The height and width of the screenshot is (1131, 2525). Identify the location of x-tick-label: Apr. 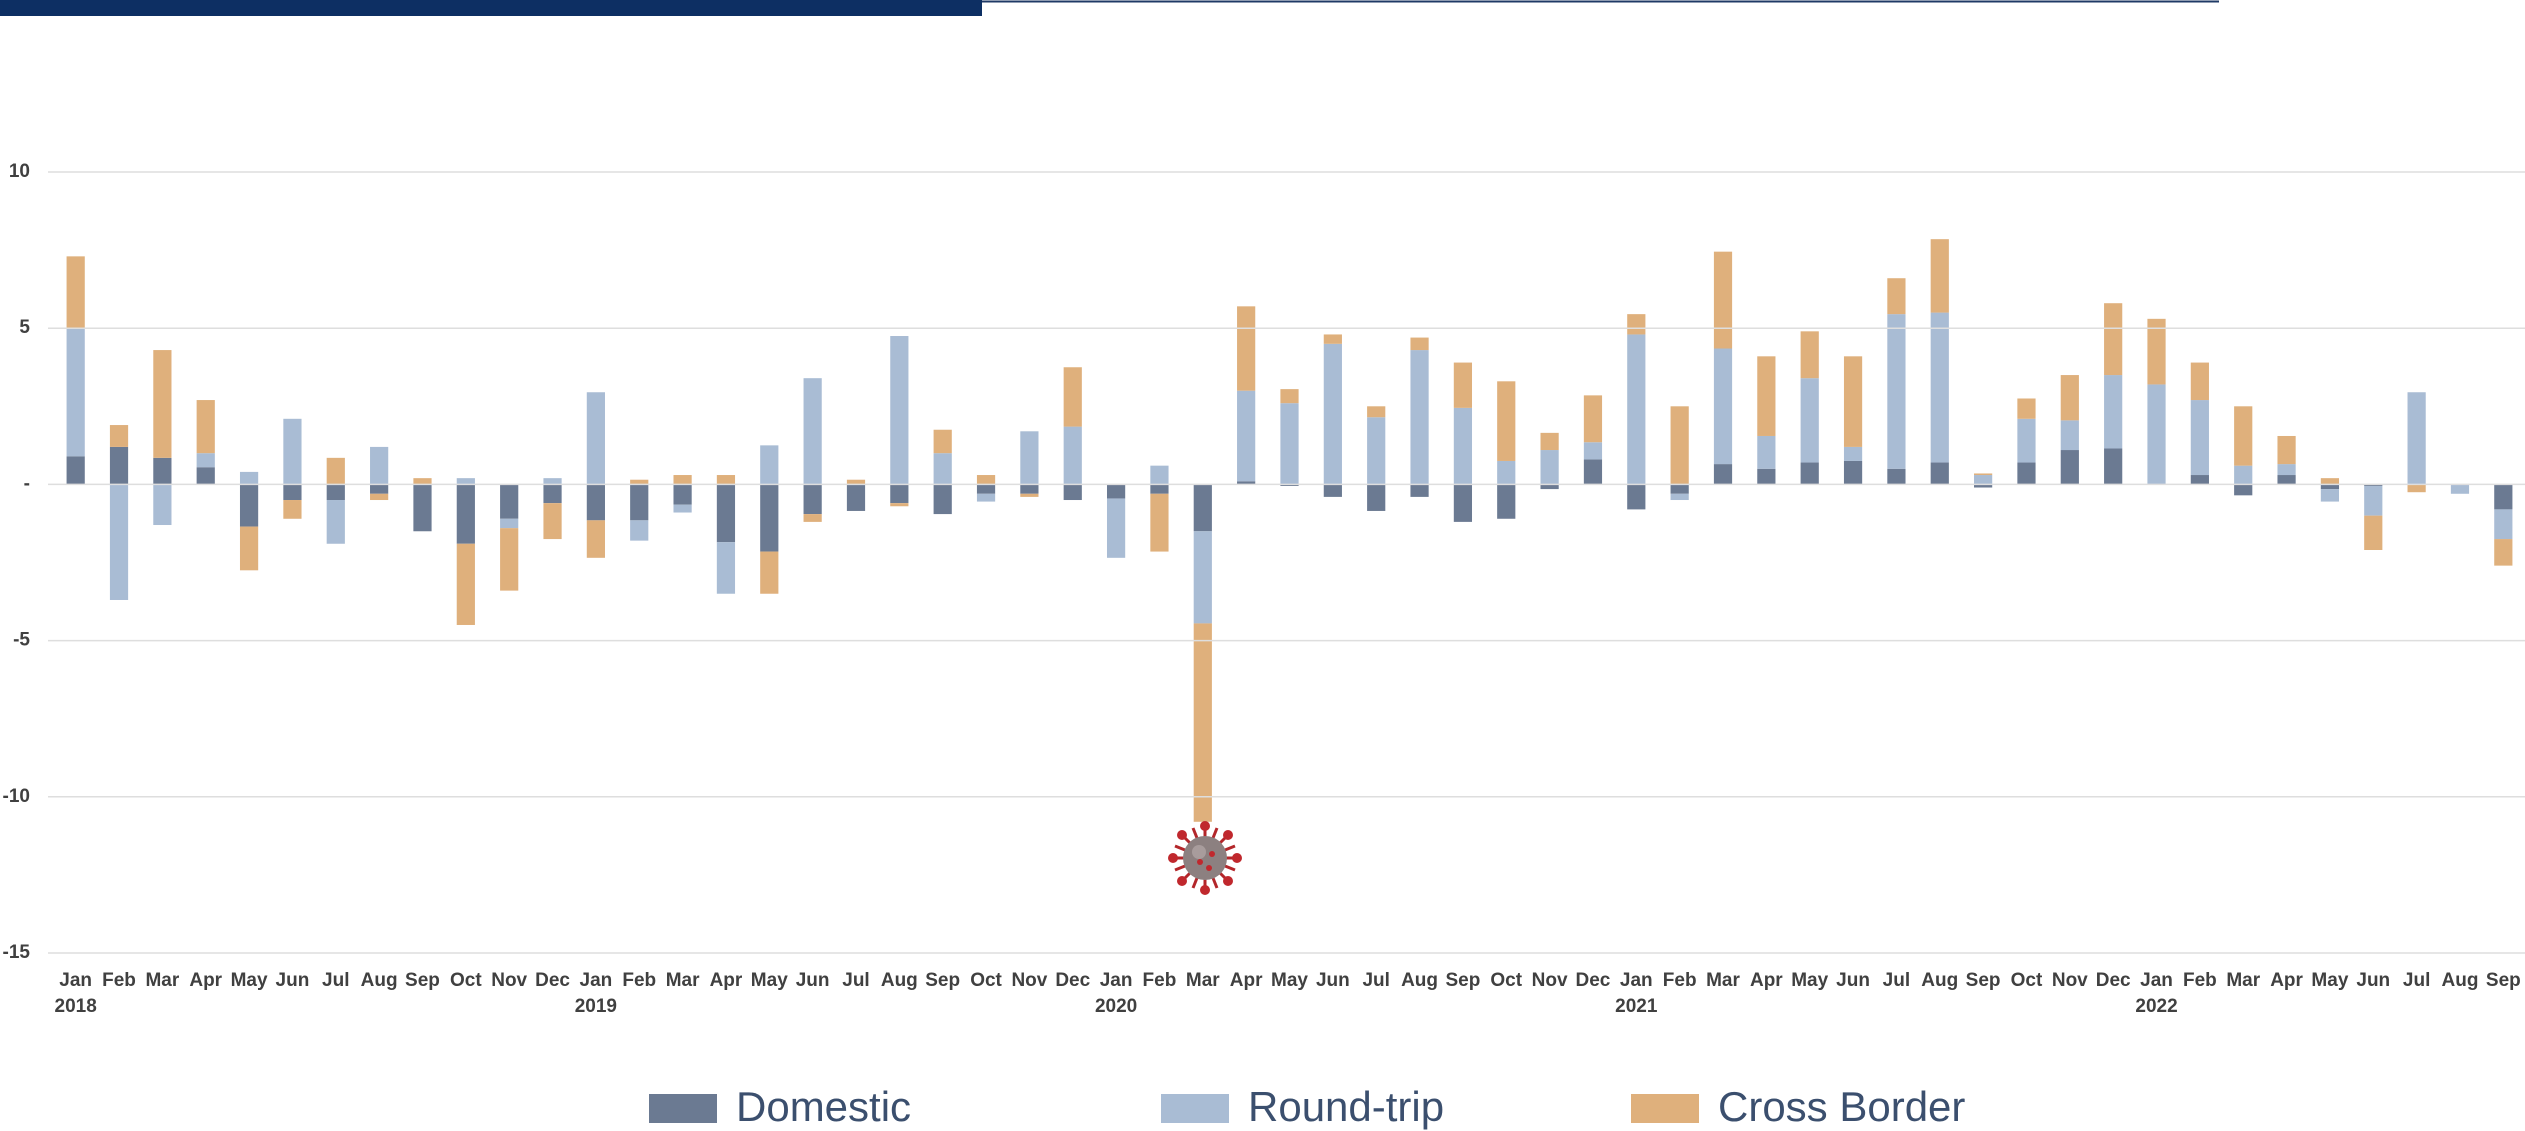
(1246, 980).